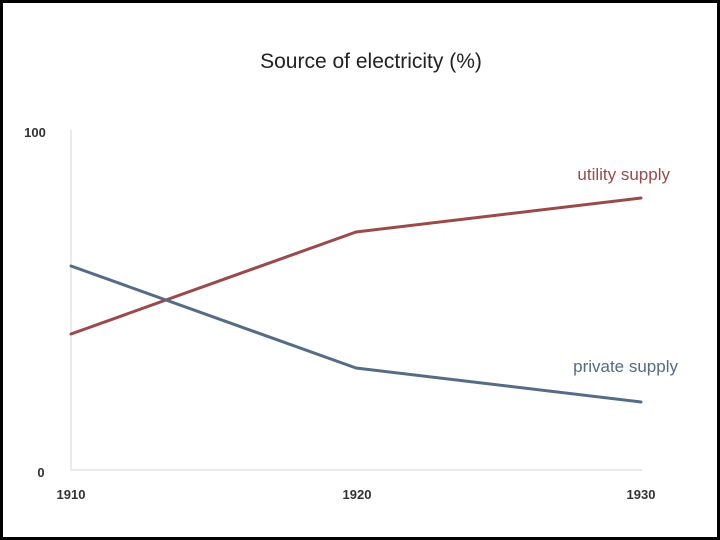 The width and height of the screenshot is (720, 540). What do you see at coordinates (40, 472) in the screenshot?
I see `y-tick-label-0: 0` at bounding box center [40, 472].